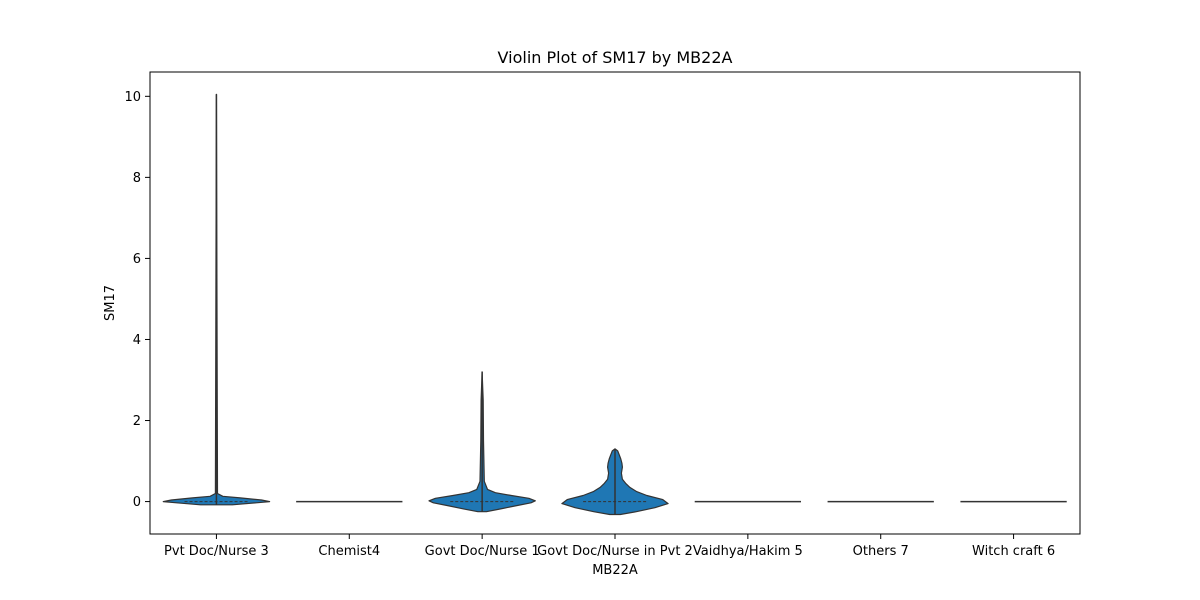  Describe the element at coordinates (1013, 551) in the screenshot. I see `x-tick-label: Witch craft 6` at that location.